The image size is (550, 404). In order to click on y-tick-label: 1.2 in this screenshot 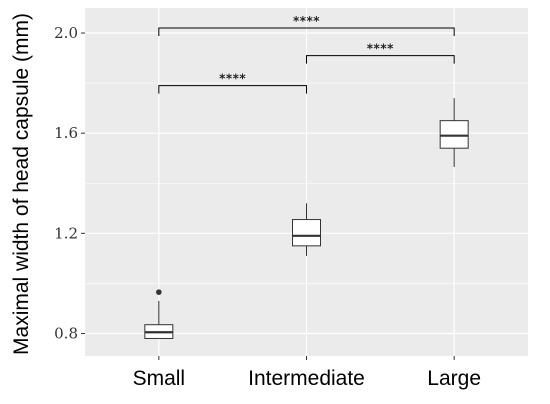, I will do `click(66, 233)`.